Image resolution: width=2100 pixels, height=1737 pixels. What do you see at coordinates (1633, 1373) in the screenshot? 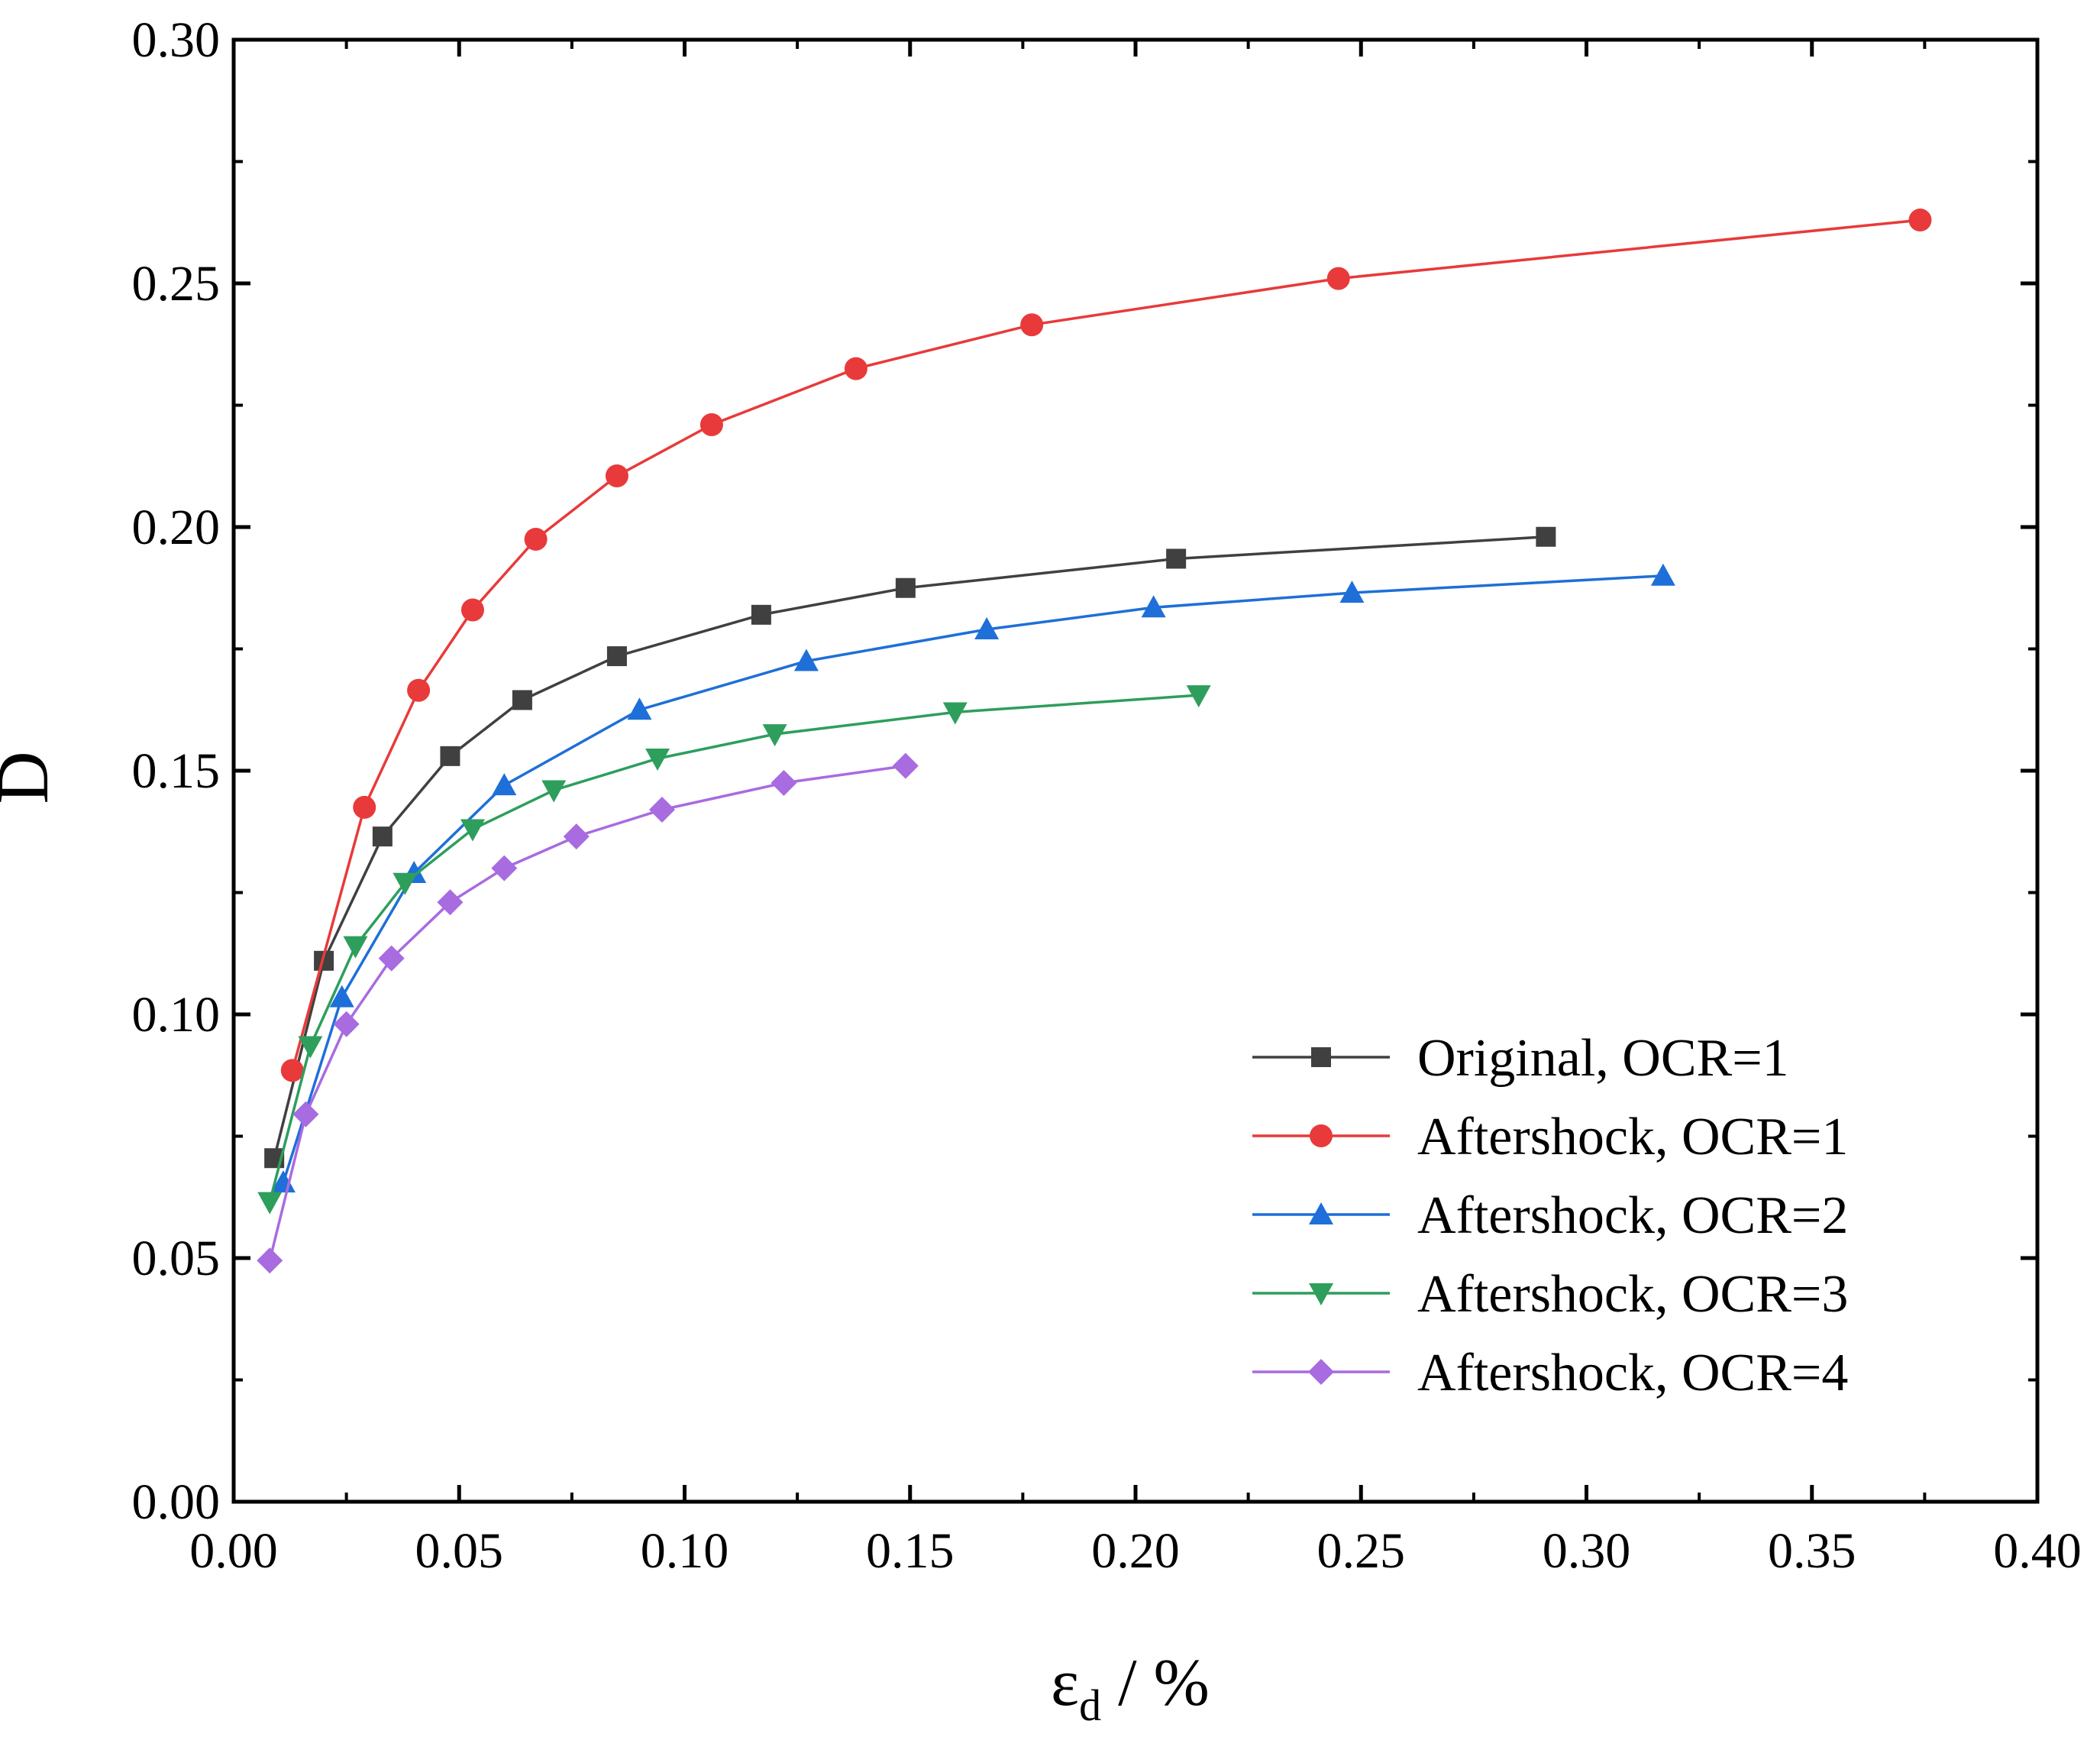
I see `legend-label: Aftershock, OCR=4` at bounding box center [1633, 1373].